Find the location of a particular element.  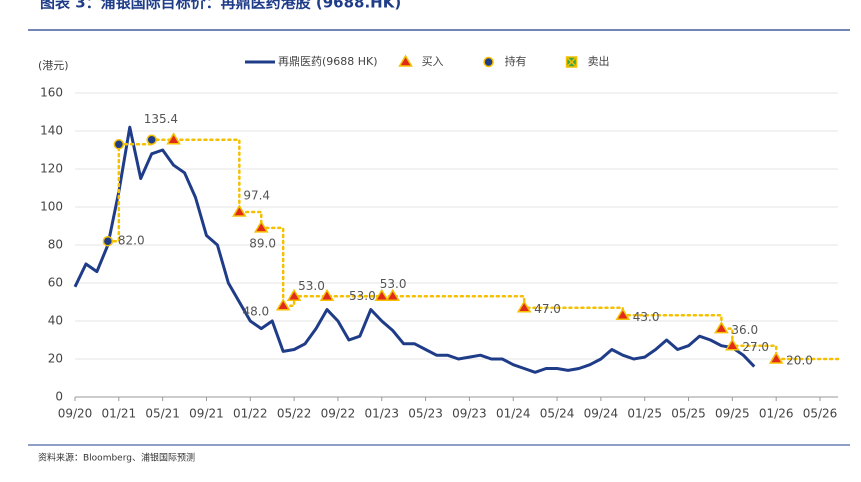

chart-title: 图表 3：浦银国际目标价：再鼎医药港股 (9688.HK) is located at coordinates (220, 6).